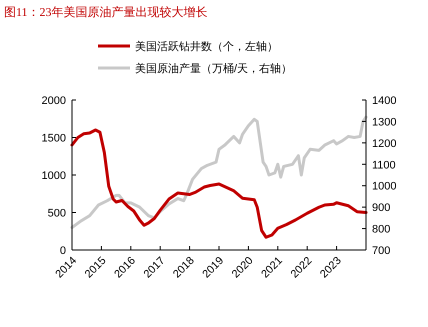  Describe the element at coordinates (106, 12) in the screenshot. I see `chart-title: 图11：23年美国原油产量出现较大增长` at that location.